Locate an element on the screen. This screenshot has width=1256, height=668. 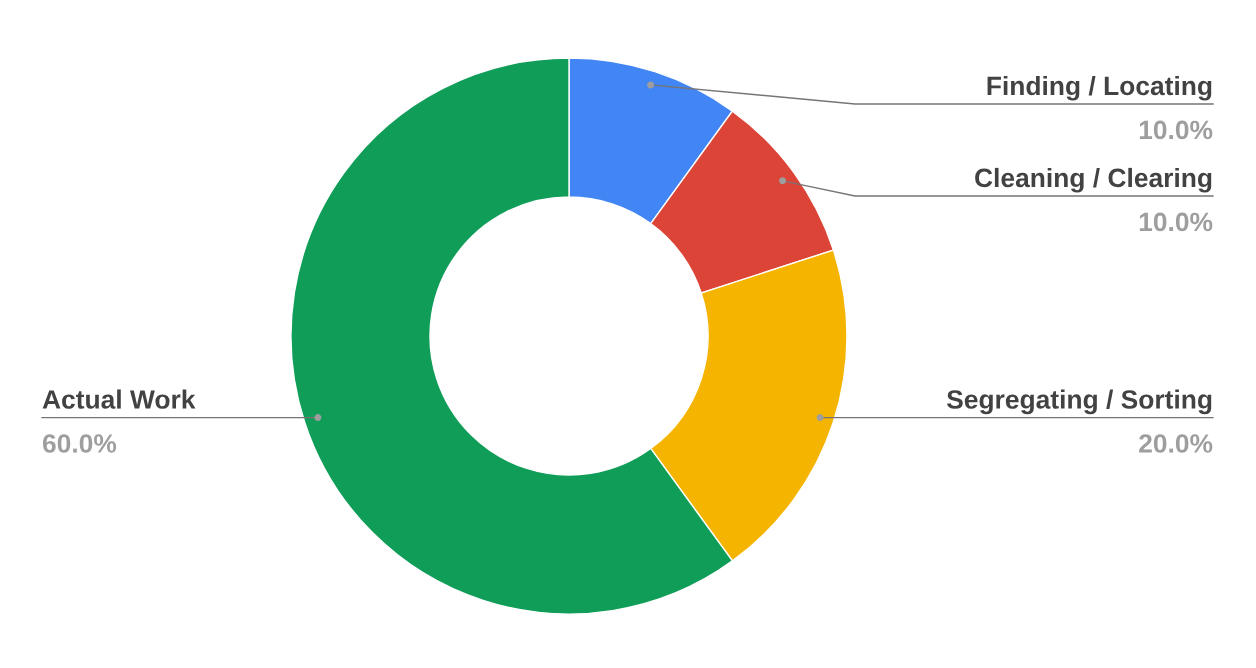
slice-label: Cleaning / Clearing is located at coordinates (1093, 180).